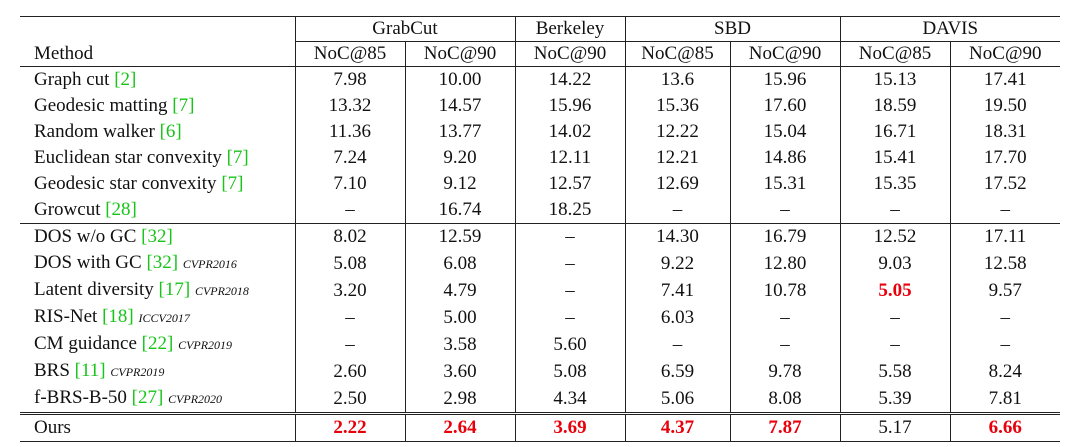 This screenshot has width=1080, height=447. I want to click on value-cell: 15.41, so click(894, 158).